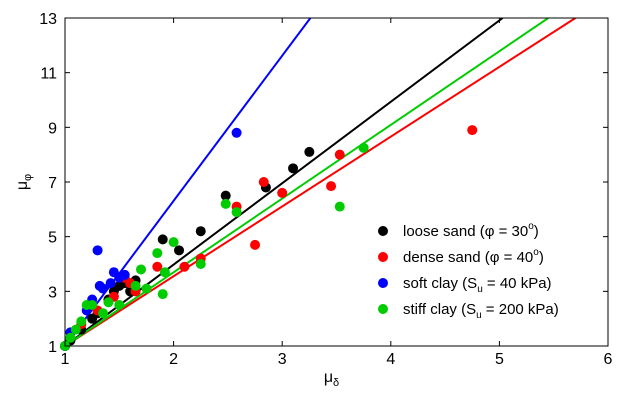 The image size is (626, 393). What do you see at coordinates (608, 359) in the screenshot?
I see `x-tick-label: 6` at bounding box center [608, 359].